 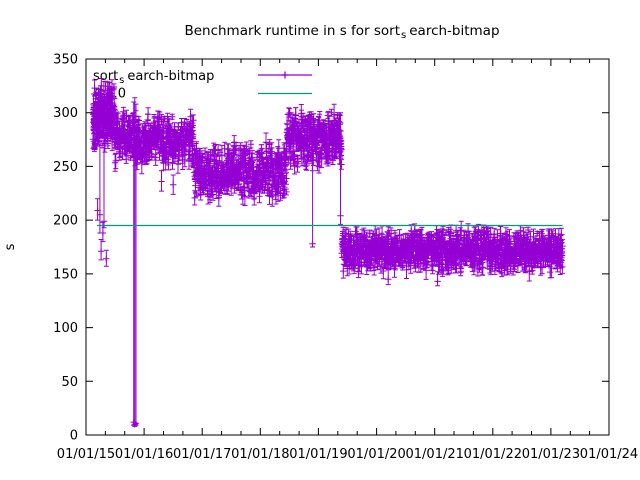 I want to click on y-tick-label: 50, so click(x=69, y=382).